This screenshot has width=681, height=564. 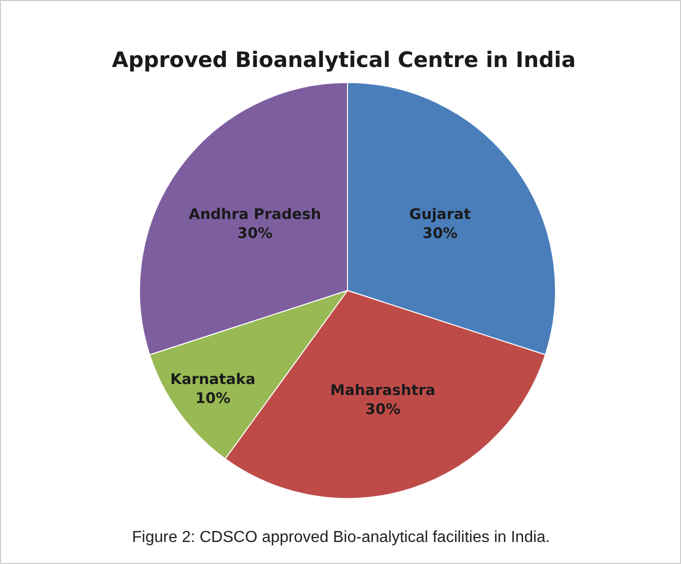 What do you see at coordinates (213, 398) in the screenshot?
I see `data-label: 10%` at bounding box center [213, 398].